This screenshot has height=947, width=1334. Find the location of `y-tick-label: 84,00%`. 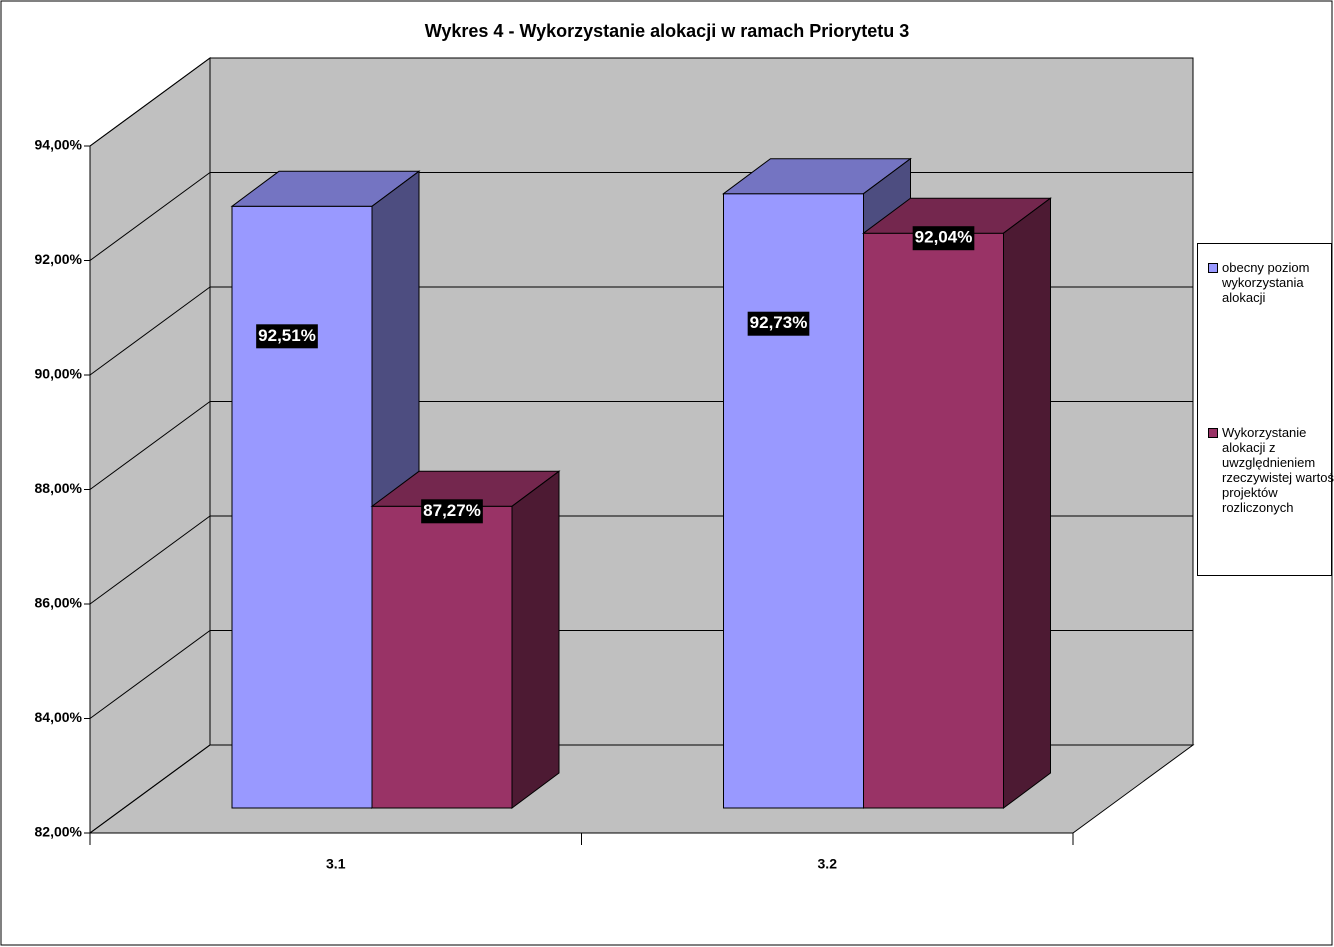

y-tick-label: 84,00% is located at coordinates (59, 717).